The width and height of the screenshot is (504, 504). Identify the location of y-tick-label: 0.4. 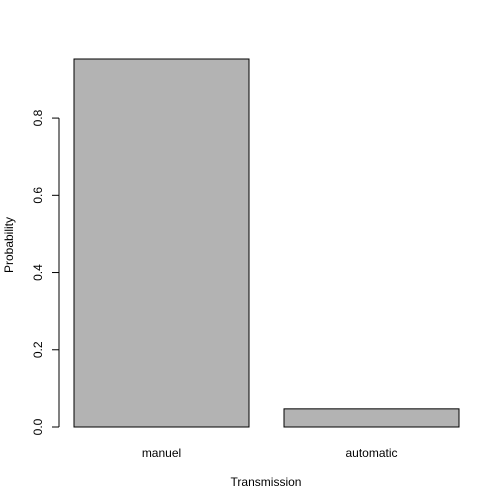
(38, 272).